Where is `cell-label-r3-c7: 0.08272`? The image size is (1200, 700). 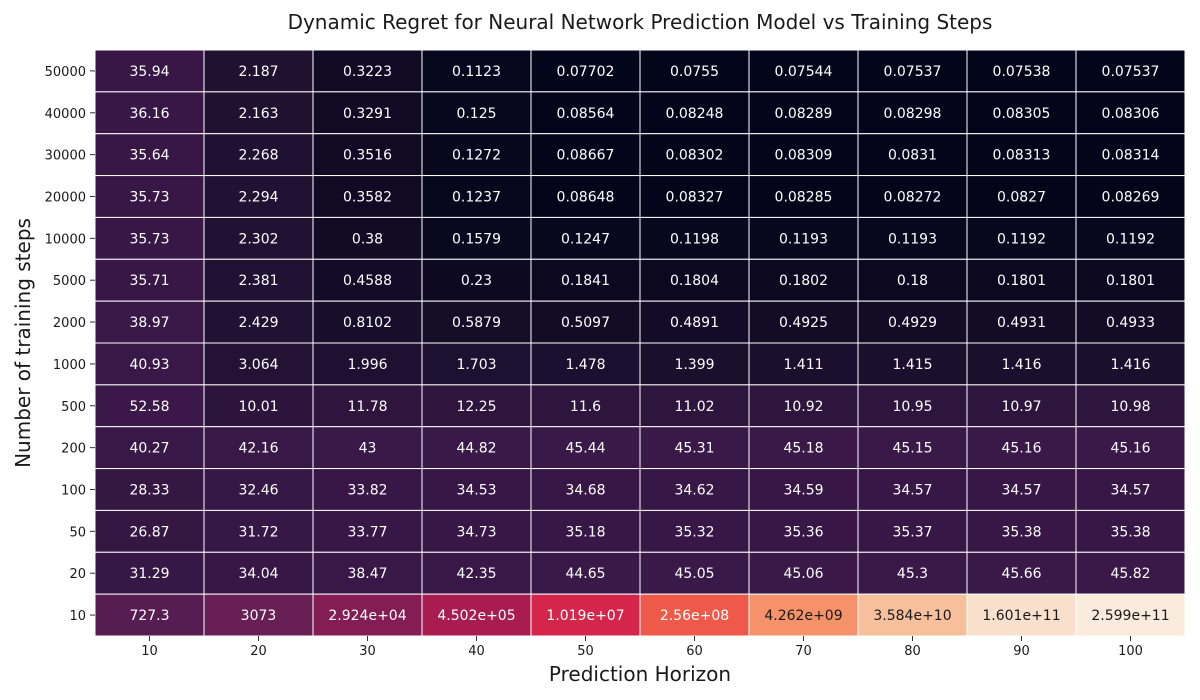
cell-label-r3-c7: 0.08272 is located at coordinates (913, 198).